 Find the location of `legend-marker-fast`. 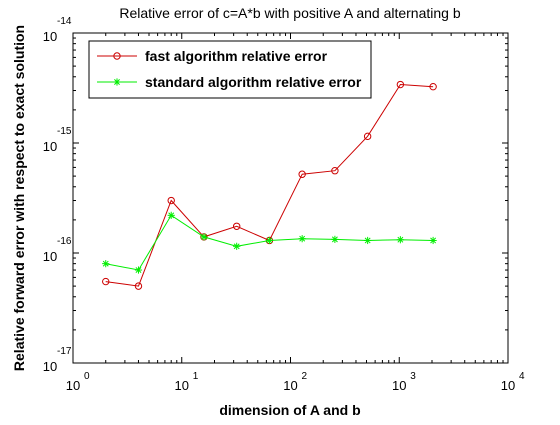

legend-marker-fast is located at coordinates (117, 56).